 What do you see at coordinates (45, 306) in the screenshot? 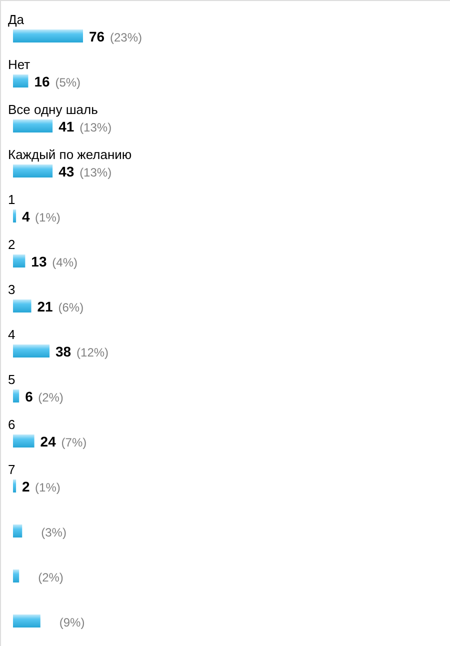
I see `annotation: 21` at bounding box center [45, 306].